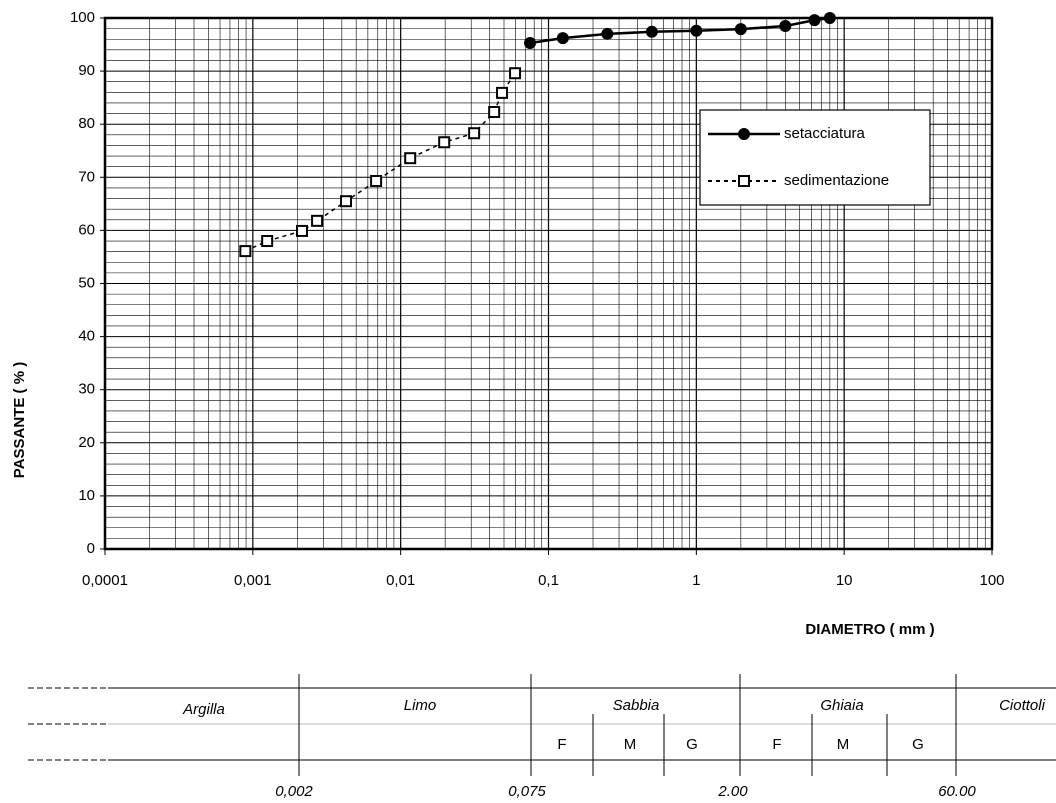 The height and width of the screenshot is (803, 1056). What do you see at coordinates (86, 495) in the screenshot?
I see `y-tick-label: 10` at bounding box center [86, 495].